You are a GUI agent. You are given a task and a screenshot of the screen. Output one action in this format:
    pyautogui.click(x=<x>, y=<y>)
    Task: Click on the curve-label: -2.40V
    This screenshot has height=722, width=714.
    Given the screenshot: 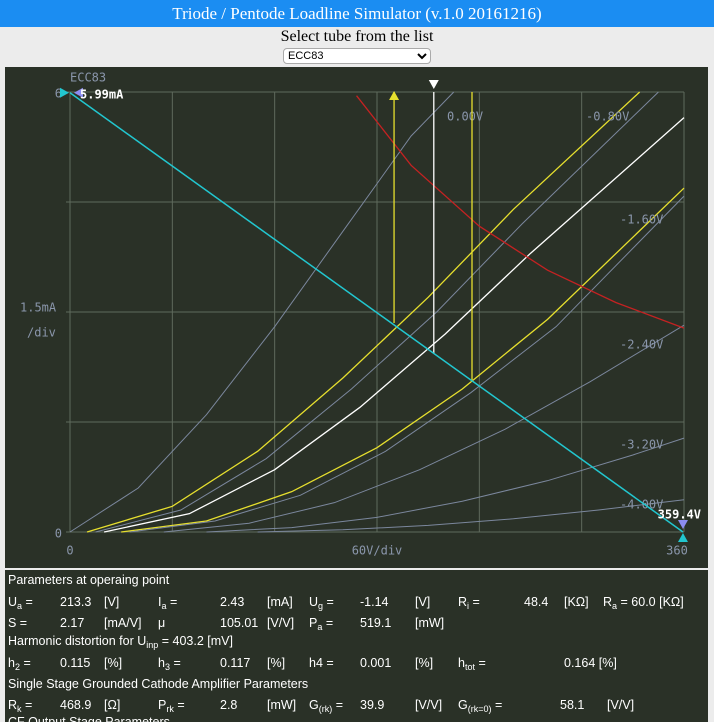 What is the action you would take?
    pyautogui.click(x=641, y=345)
    